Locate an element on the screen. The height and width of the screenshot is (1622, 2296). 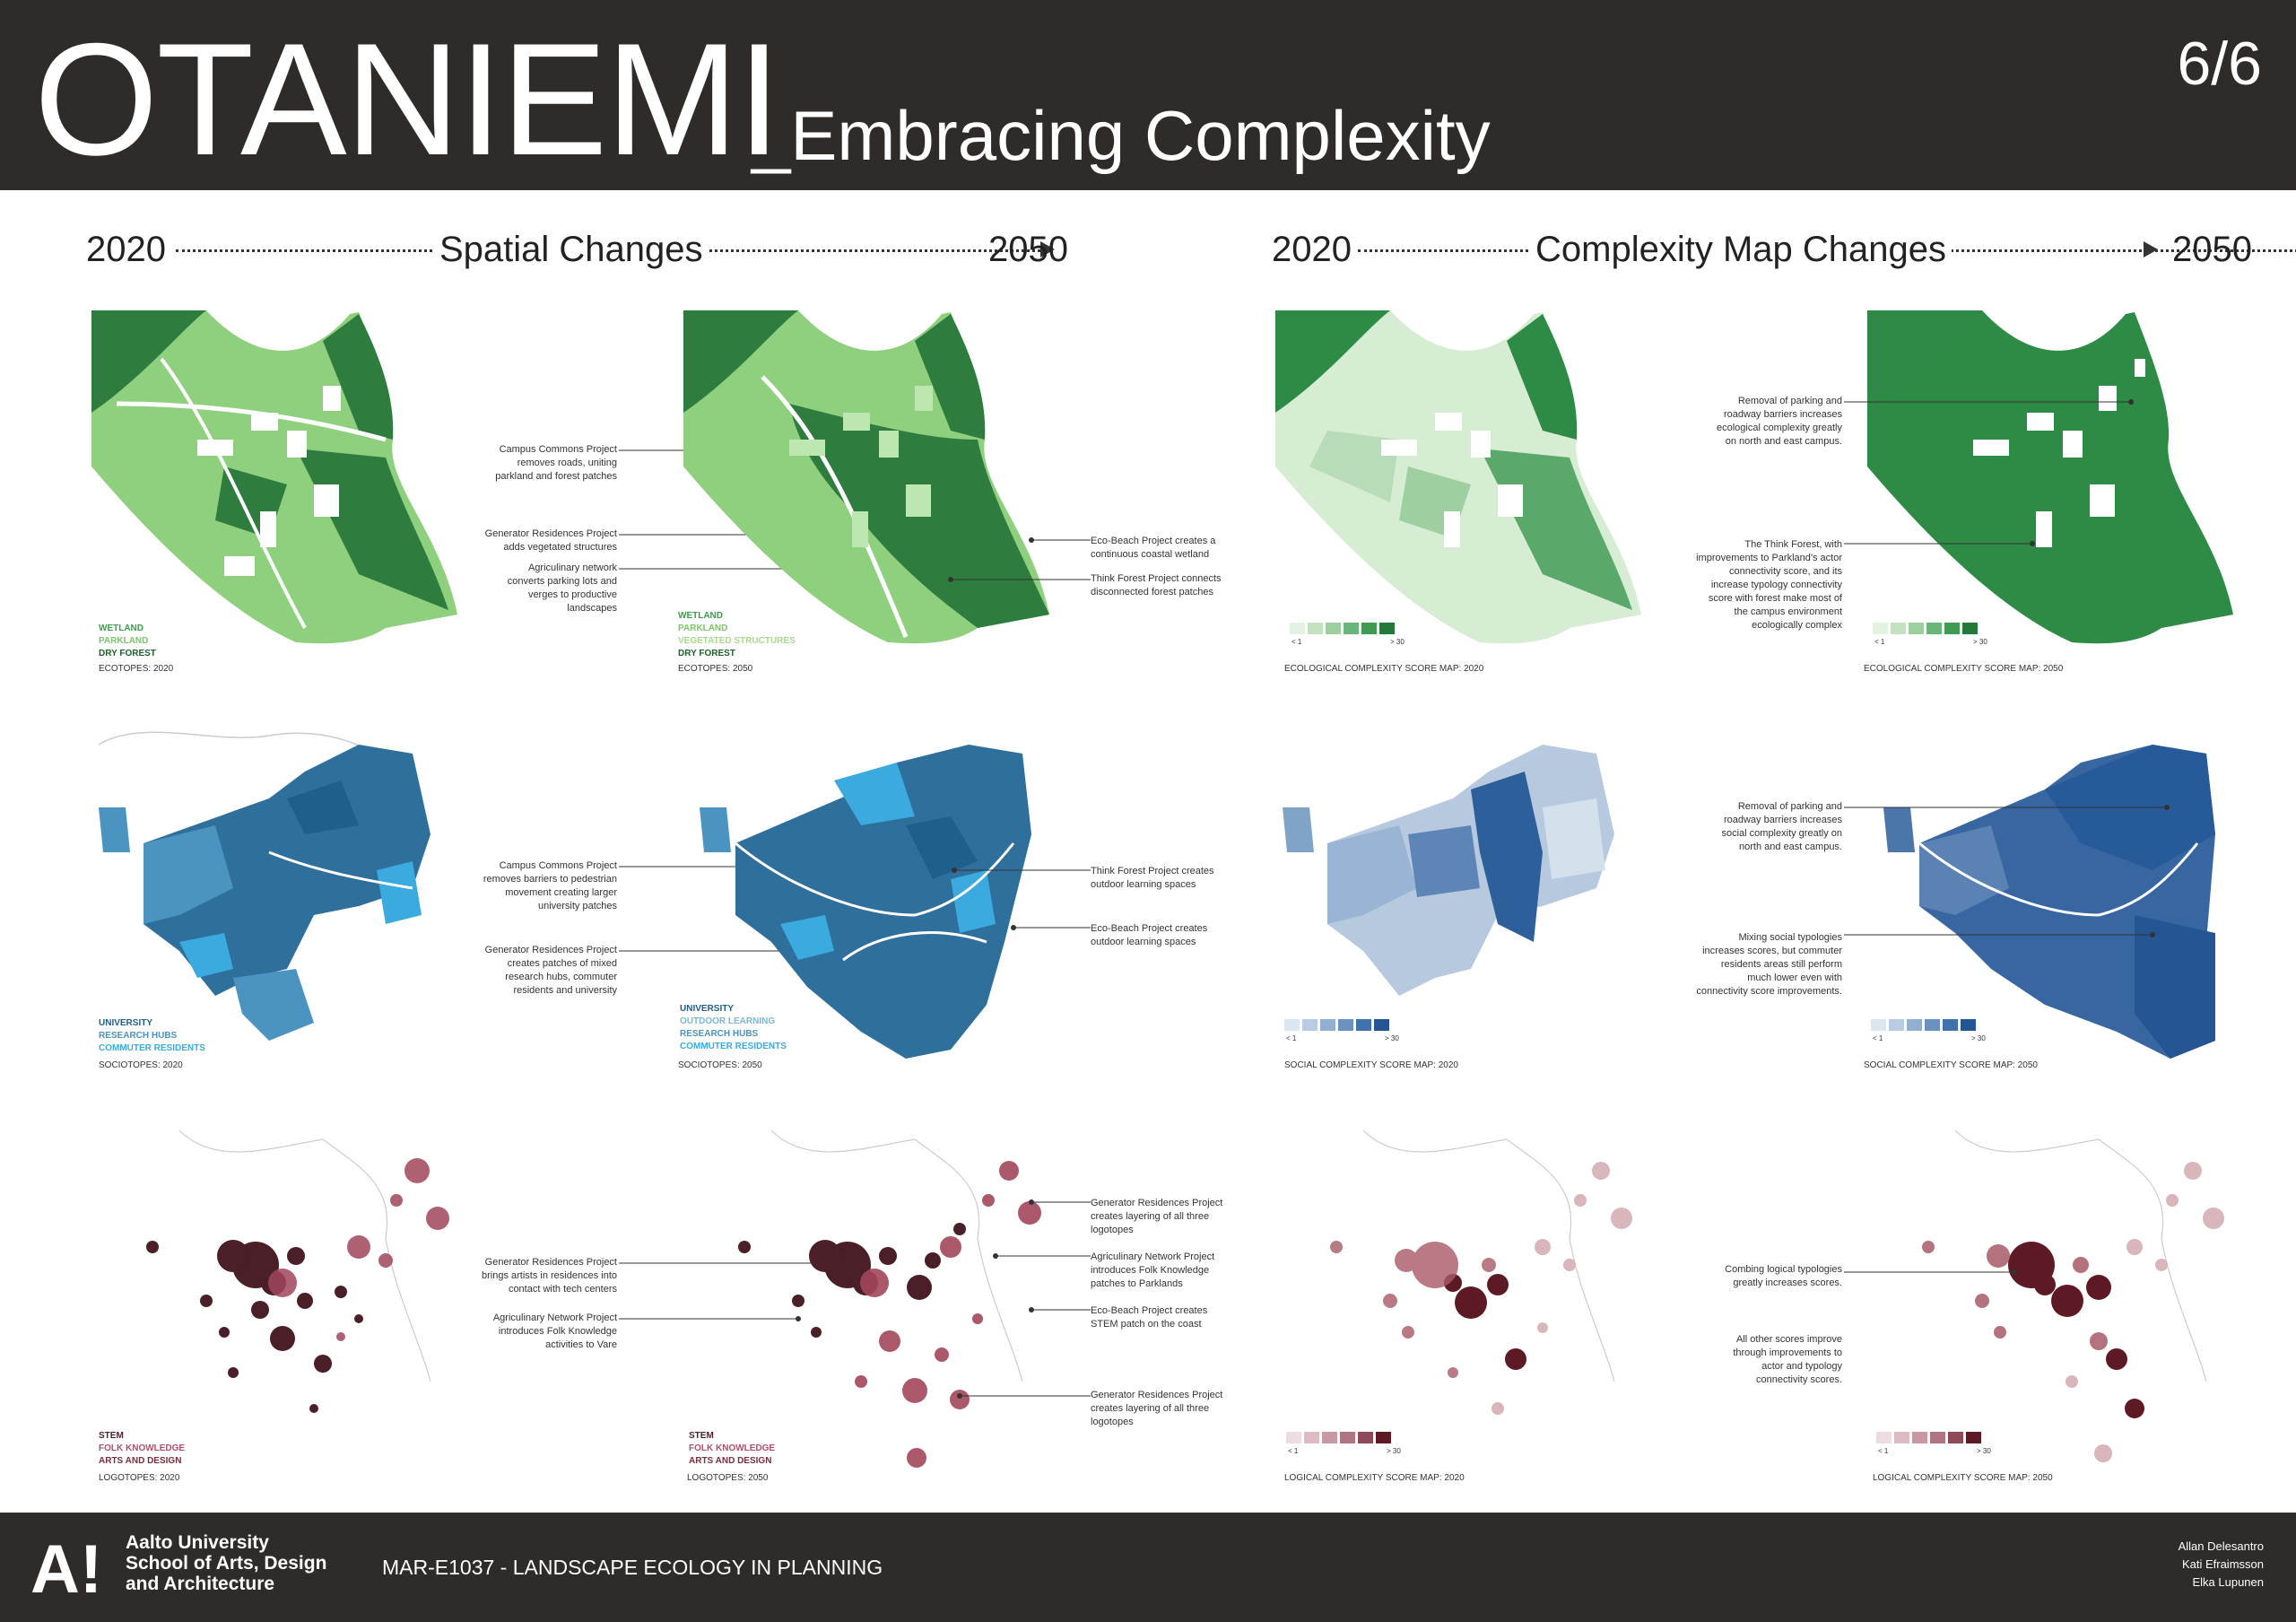
ecological-complexity-map-2020 is located at coordinates (1458, 477).